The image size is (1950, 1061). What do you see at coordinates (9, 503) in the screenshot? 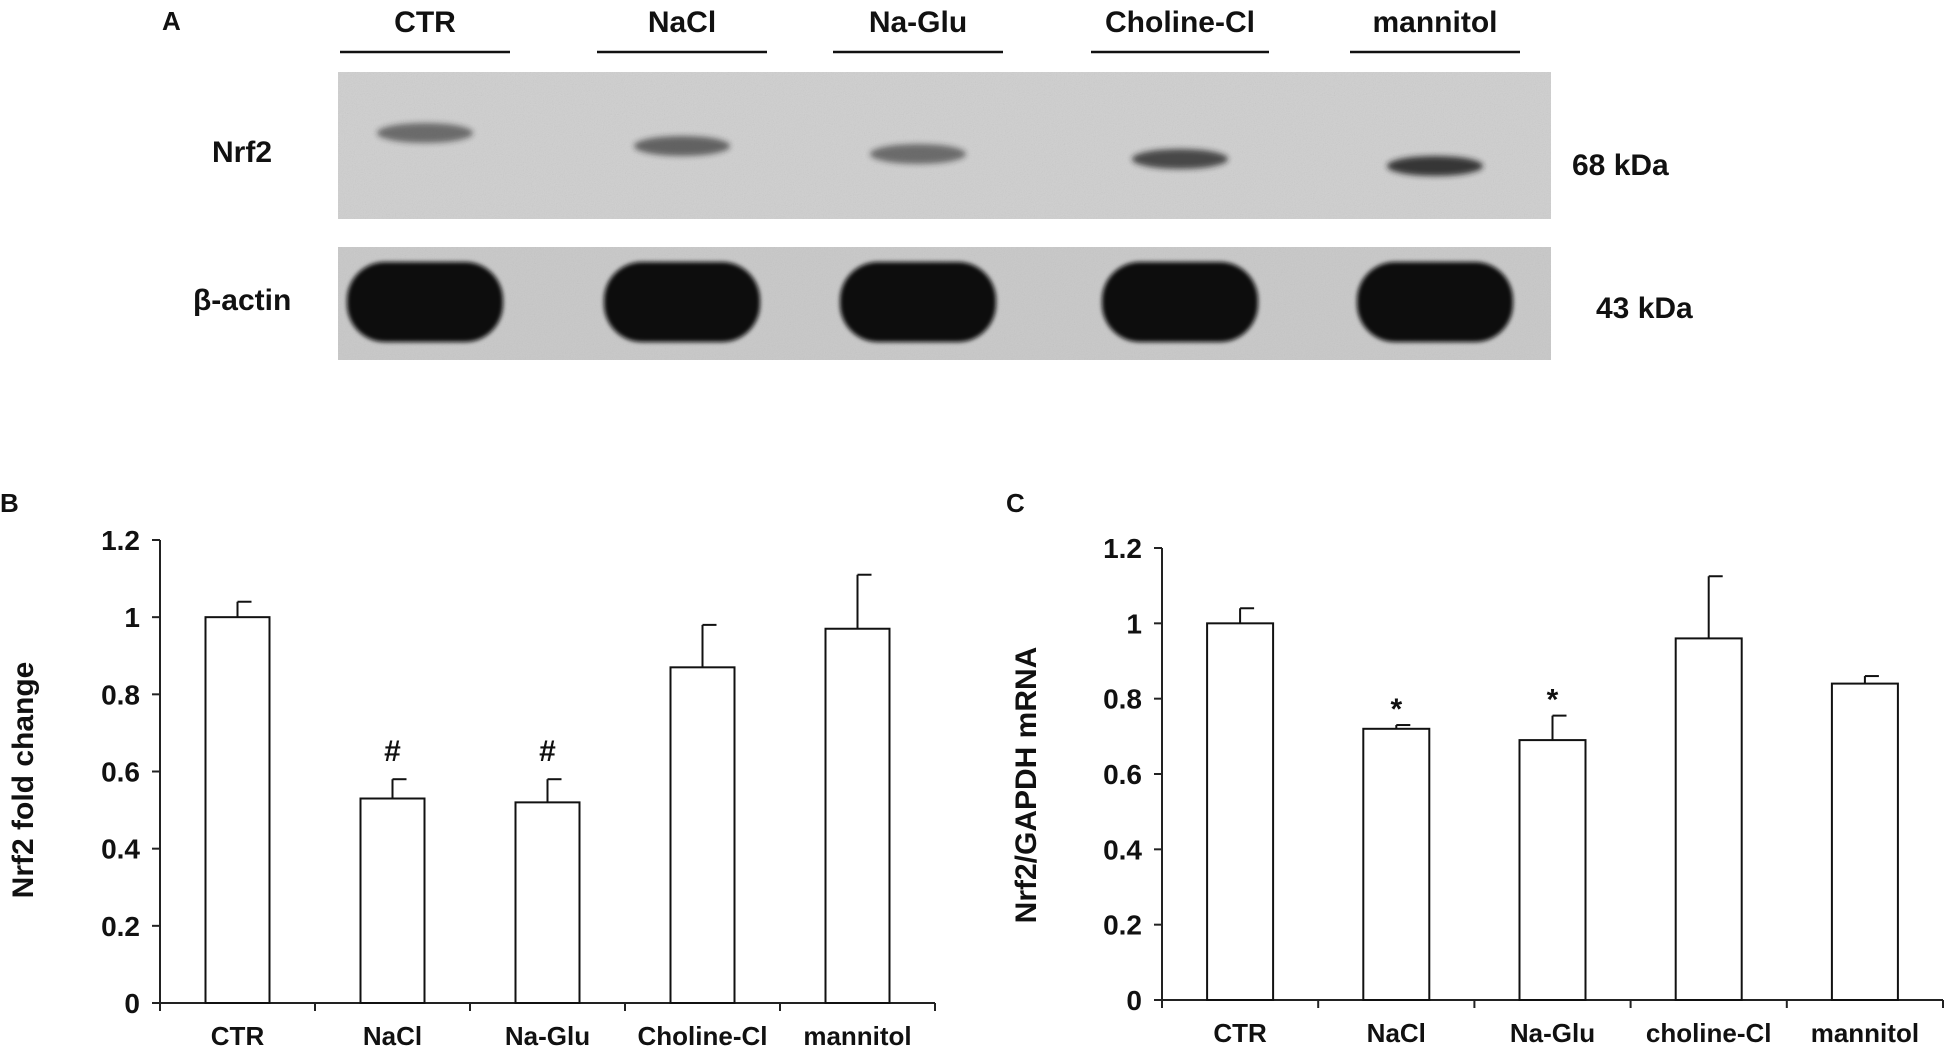
I see `panel-b-label: B` at bounding box center [9, 503].